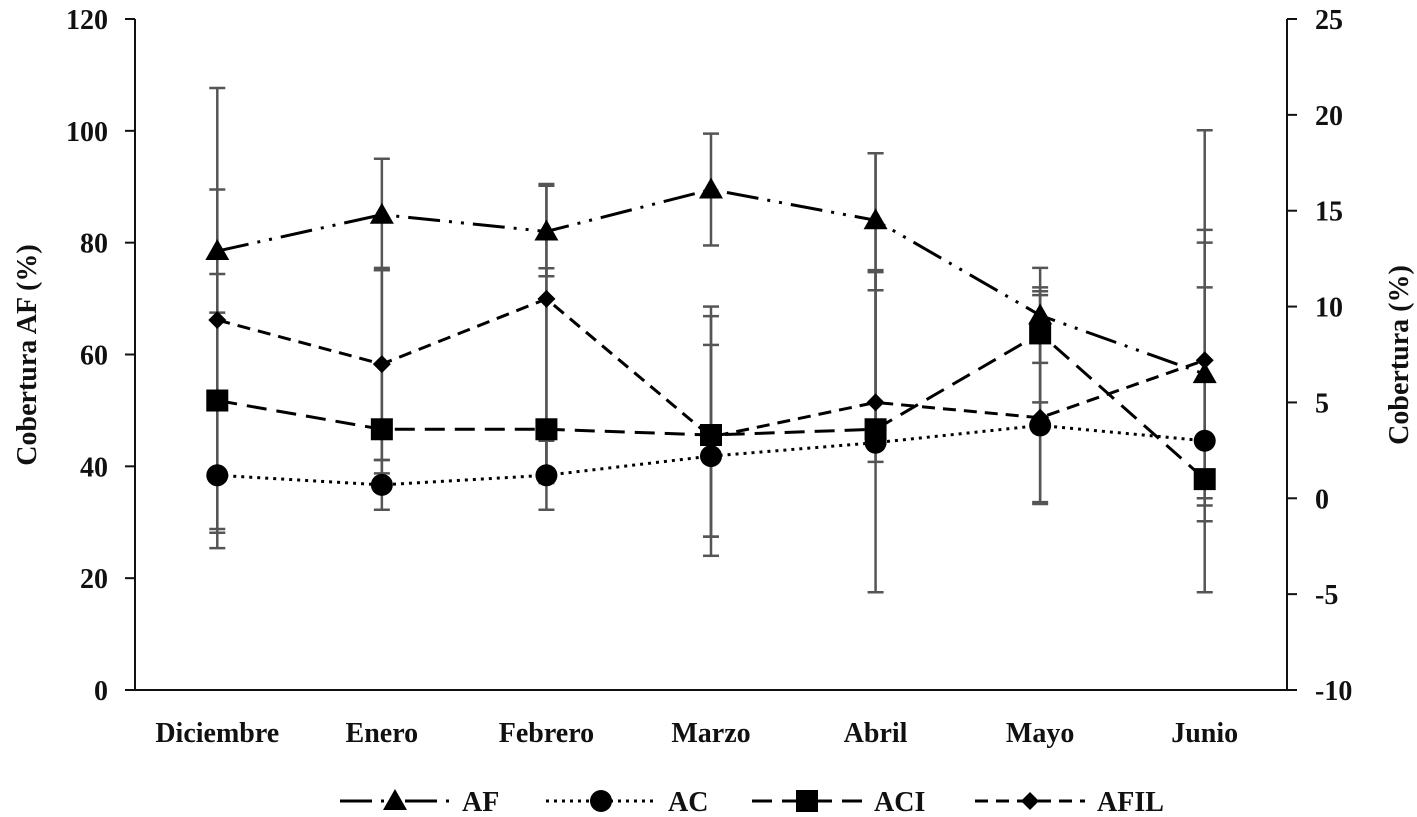 The image size is (1417, 817). What do you see at coordinates (1204, 733) in the screenshot?
I see `x-category-label: Junio` at bounding box center [1204, 733].